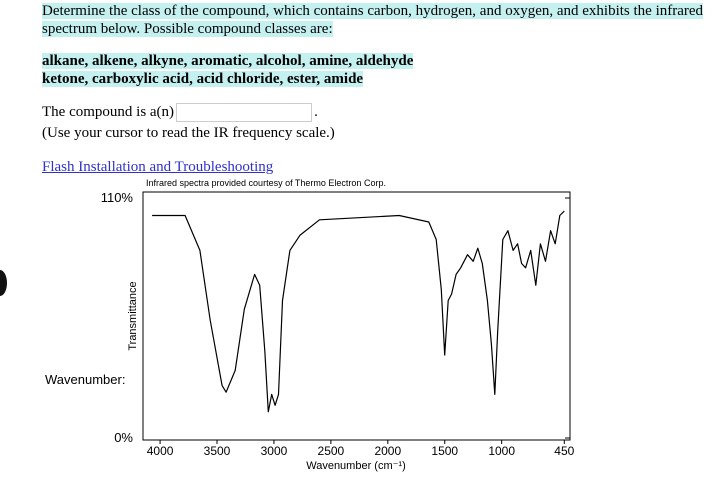 The image size is (717, 500). Describe the element at coordinates (158, 167) in the screenshot. I see `help-link: Flash Installation and Troubleshooting` at that location.